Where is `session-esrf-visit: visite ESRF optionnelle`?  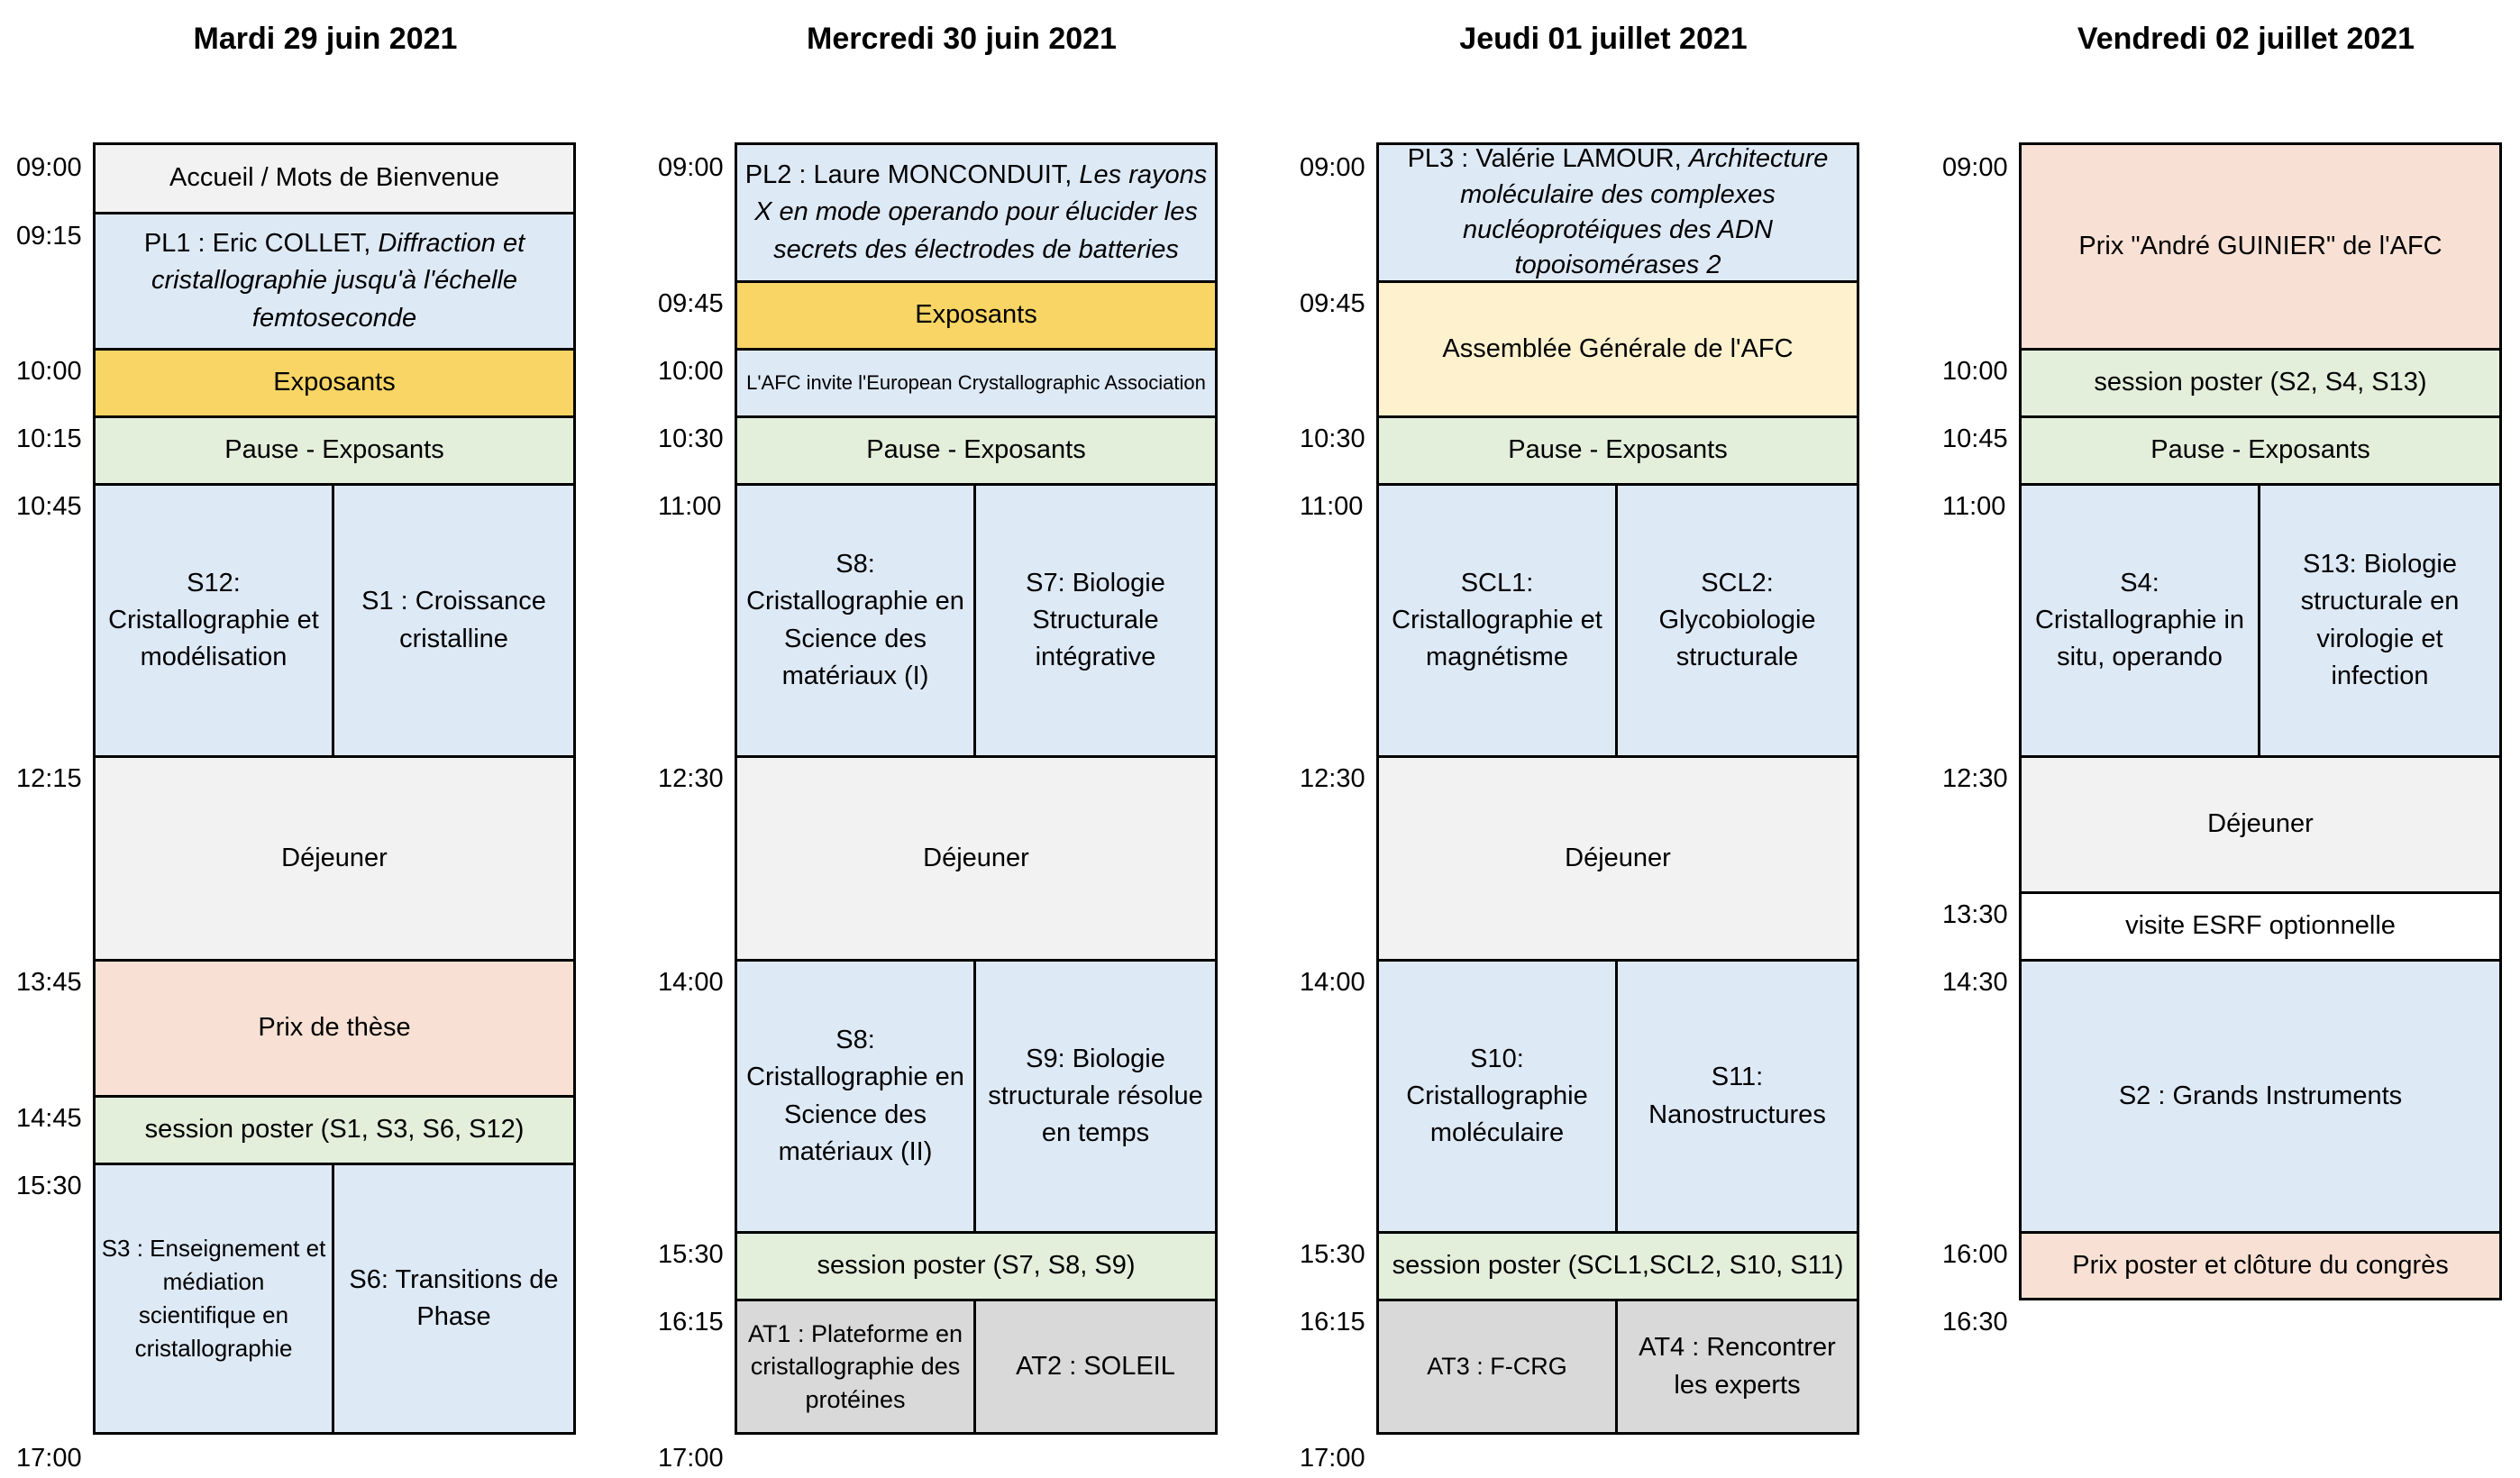 session-esrf-visit: visite ESRF optionnelle is located at coordinates (2260, 925).